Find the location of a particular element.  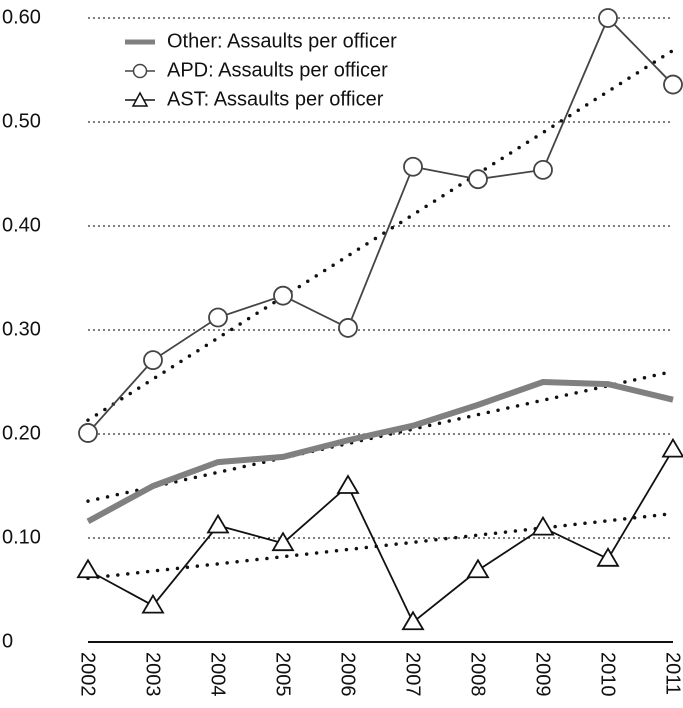

x-tick-label: 2006 is located at coordinates (348, 674).